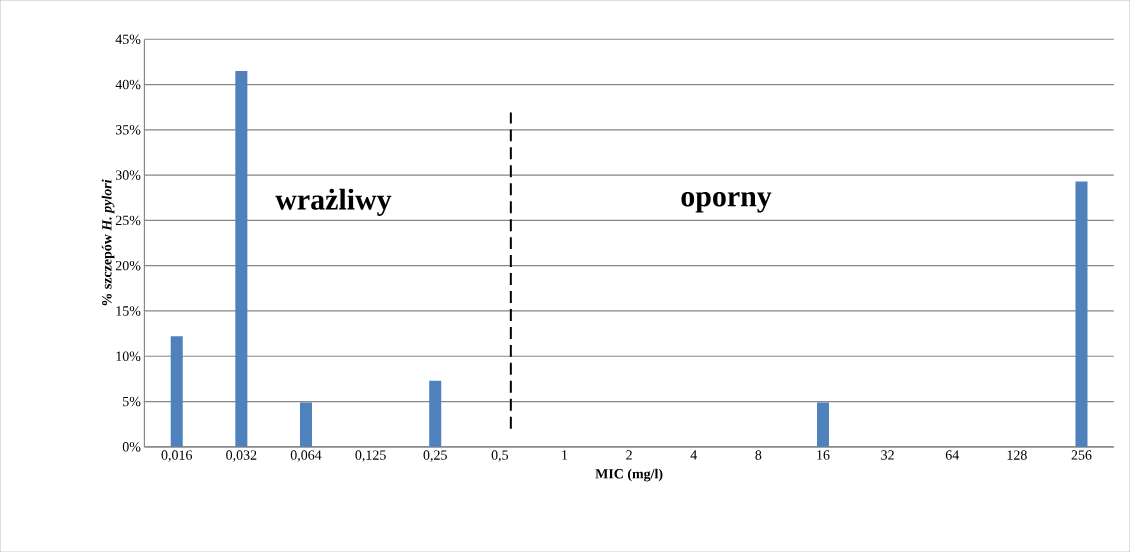 This screenshot has height=552, width=1130. Describe the element at coordinates (500, 456) in the screenshot. I see `x-tick-label: 0,5` at that location.